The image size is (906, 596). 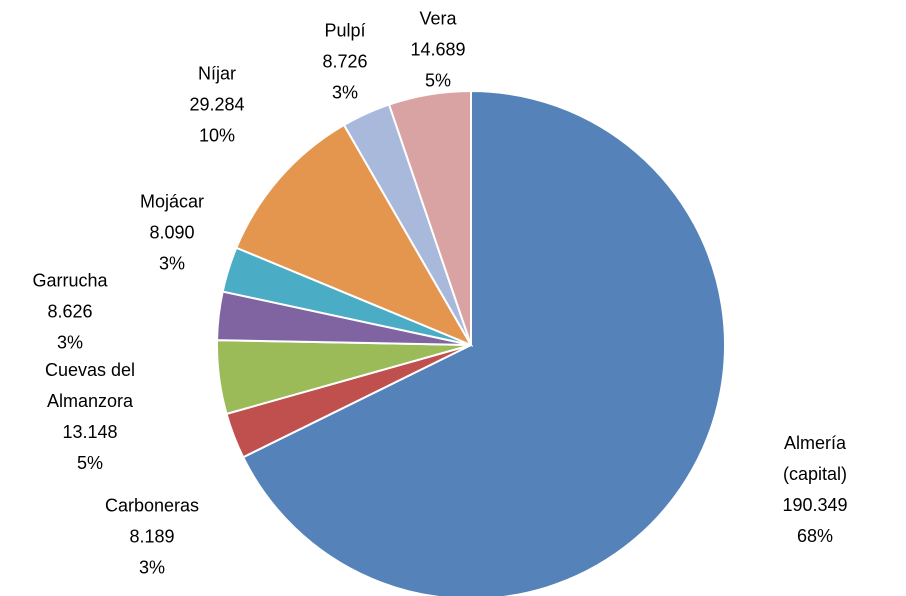 I want to click on data-label: Vera 14.689 5%, so click(x=437, y=50).